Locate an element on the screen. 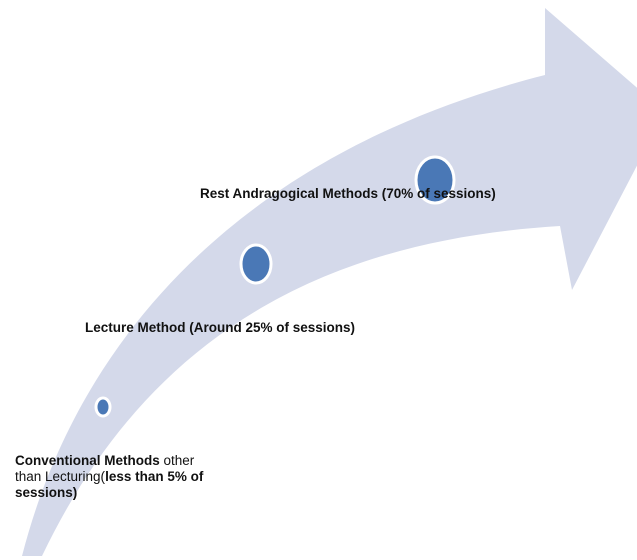  label-segment: other is located at coordinates (177, 460).